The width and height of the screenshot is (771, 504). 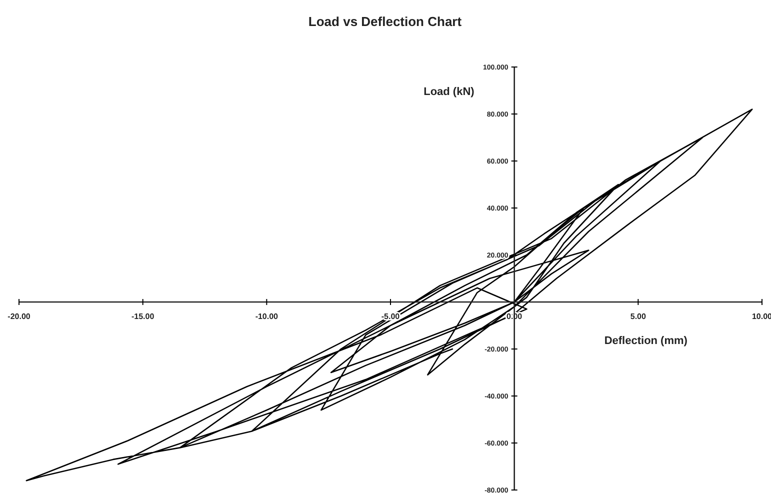 What do you see at coordinates (19, 316) in the screenshot?
I see `x-tick-label: -20.00` at bounding box center [19, 316].